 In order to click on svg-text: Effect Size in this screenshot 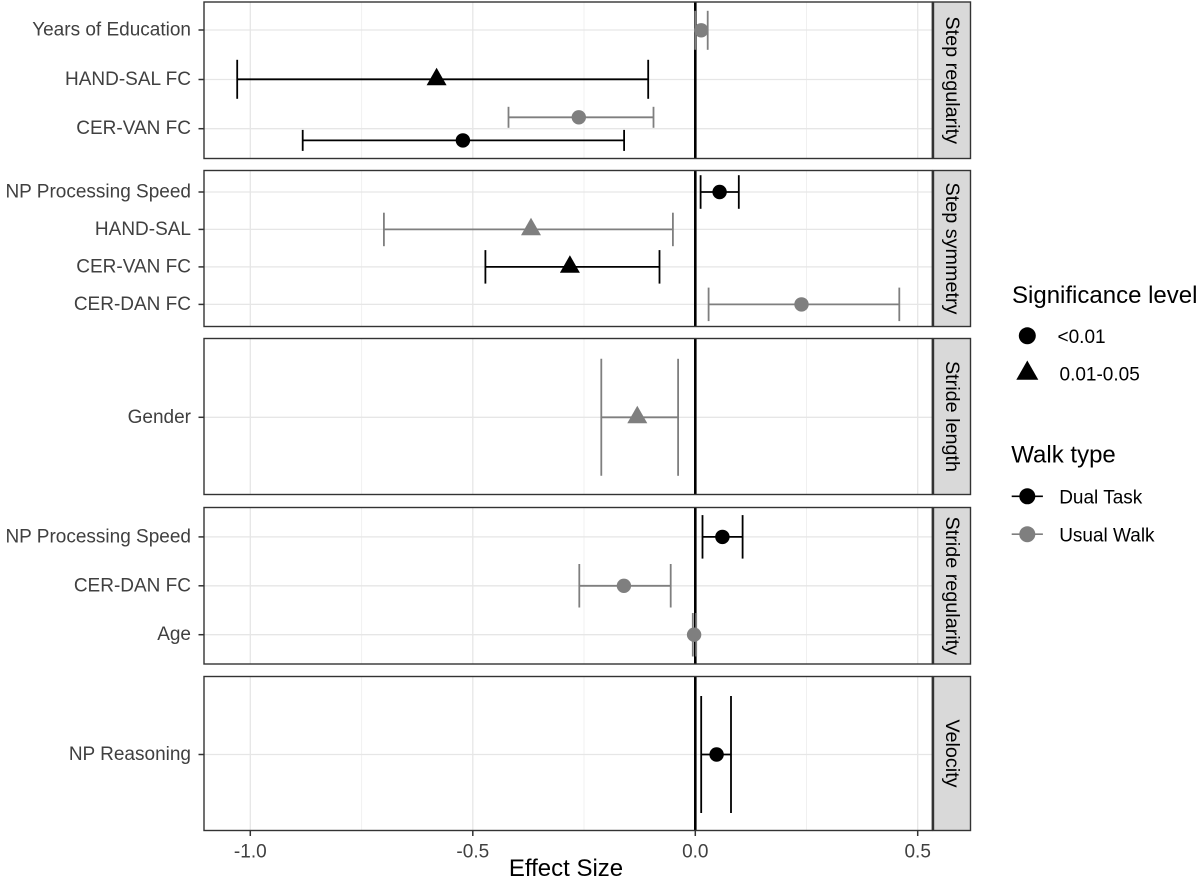, I will do `click(566, 868)`.